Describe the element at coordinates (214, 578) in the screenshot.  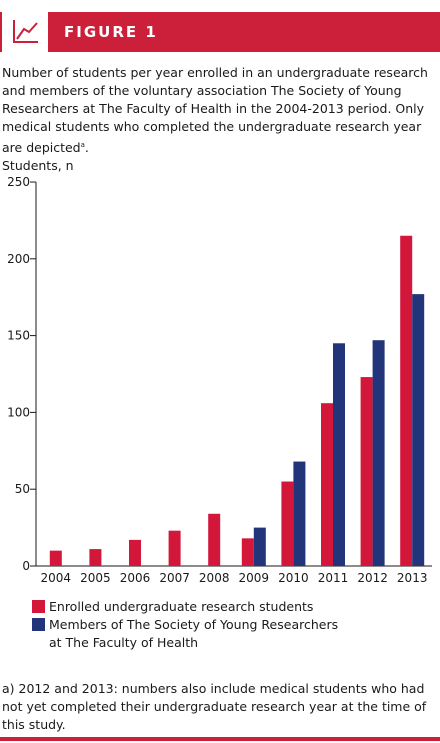
I see `x-tick-label-2008: 2008` at that location.